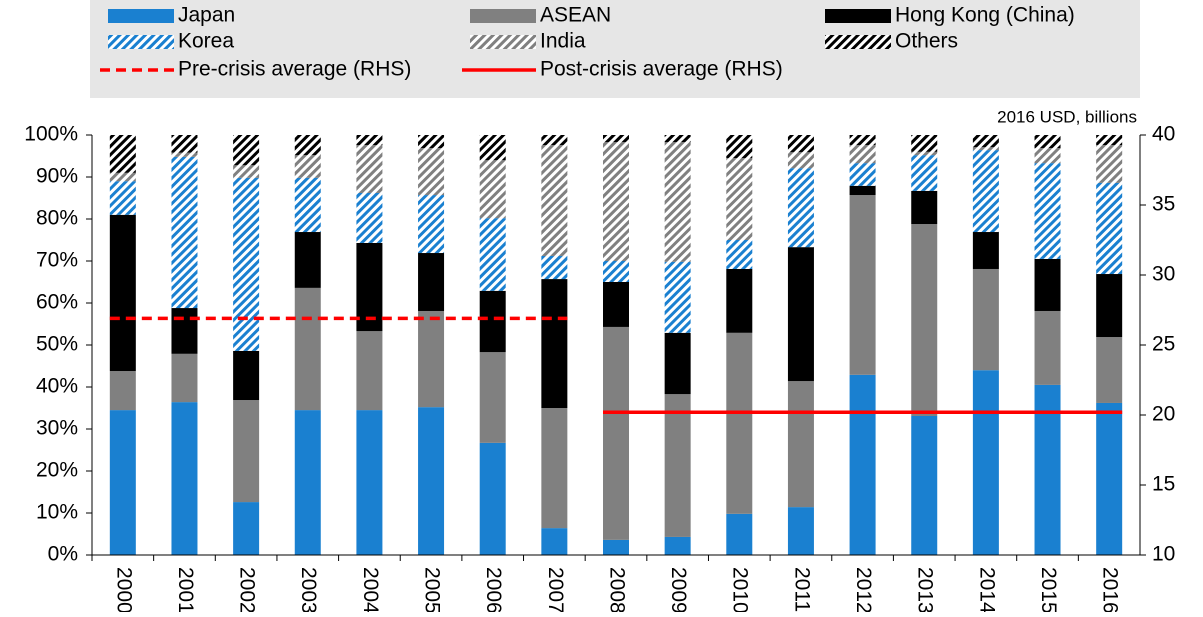 Image resolution: width=1203 pixels, height=617 pixels. I want to click on x-tick-label: 2011, so click(801, 589).